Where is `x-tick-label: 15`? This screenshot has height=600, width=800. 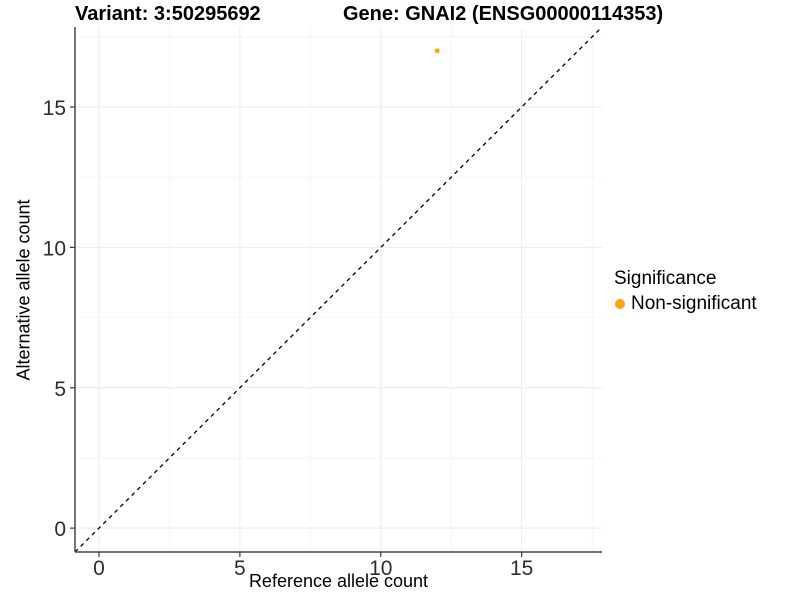 x-tick-label: 15 is located at coordinates (521, 568).